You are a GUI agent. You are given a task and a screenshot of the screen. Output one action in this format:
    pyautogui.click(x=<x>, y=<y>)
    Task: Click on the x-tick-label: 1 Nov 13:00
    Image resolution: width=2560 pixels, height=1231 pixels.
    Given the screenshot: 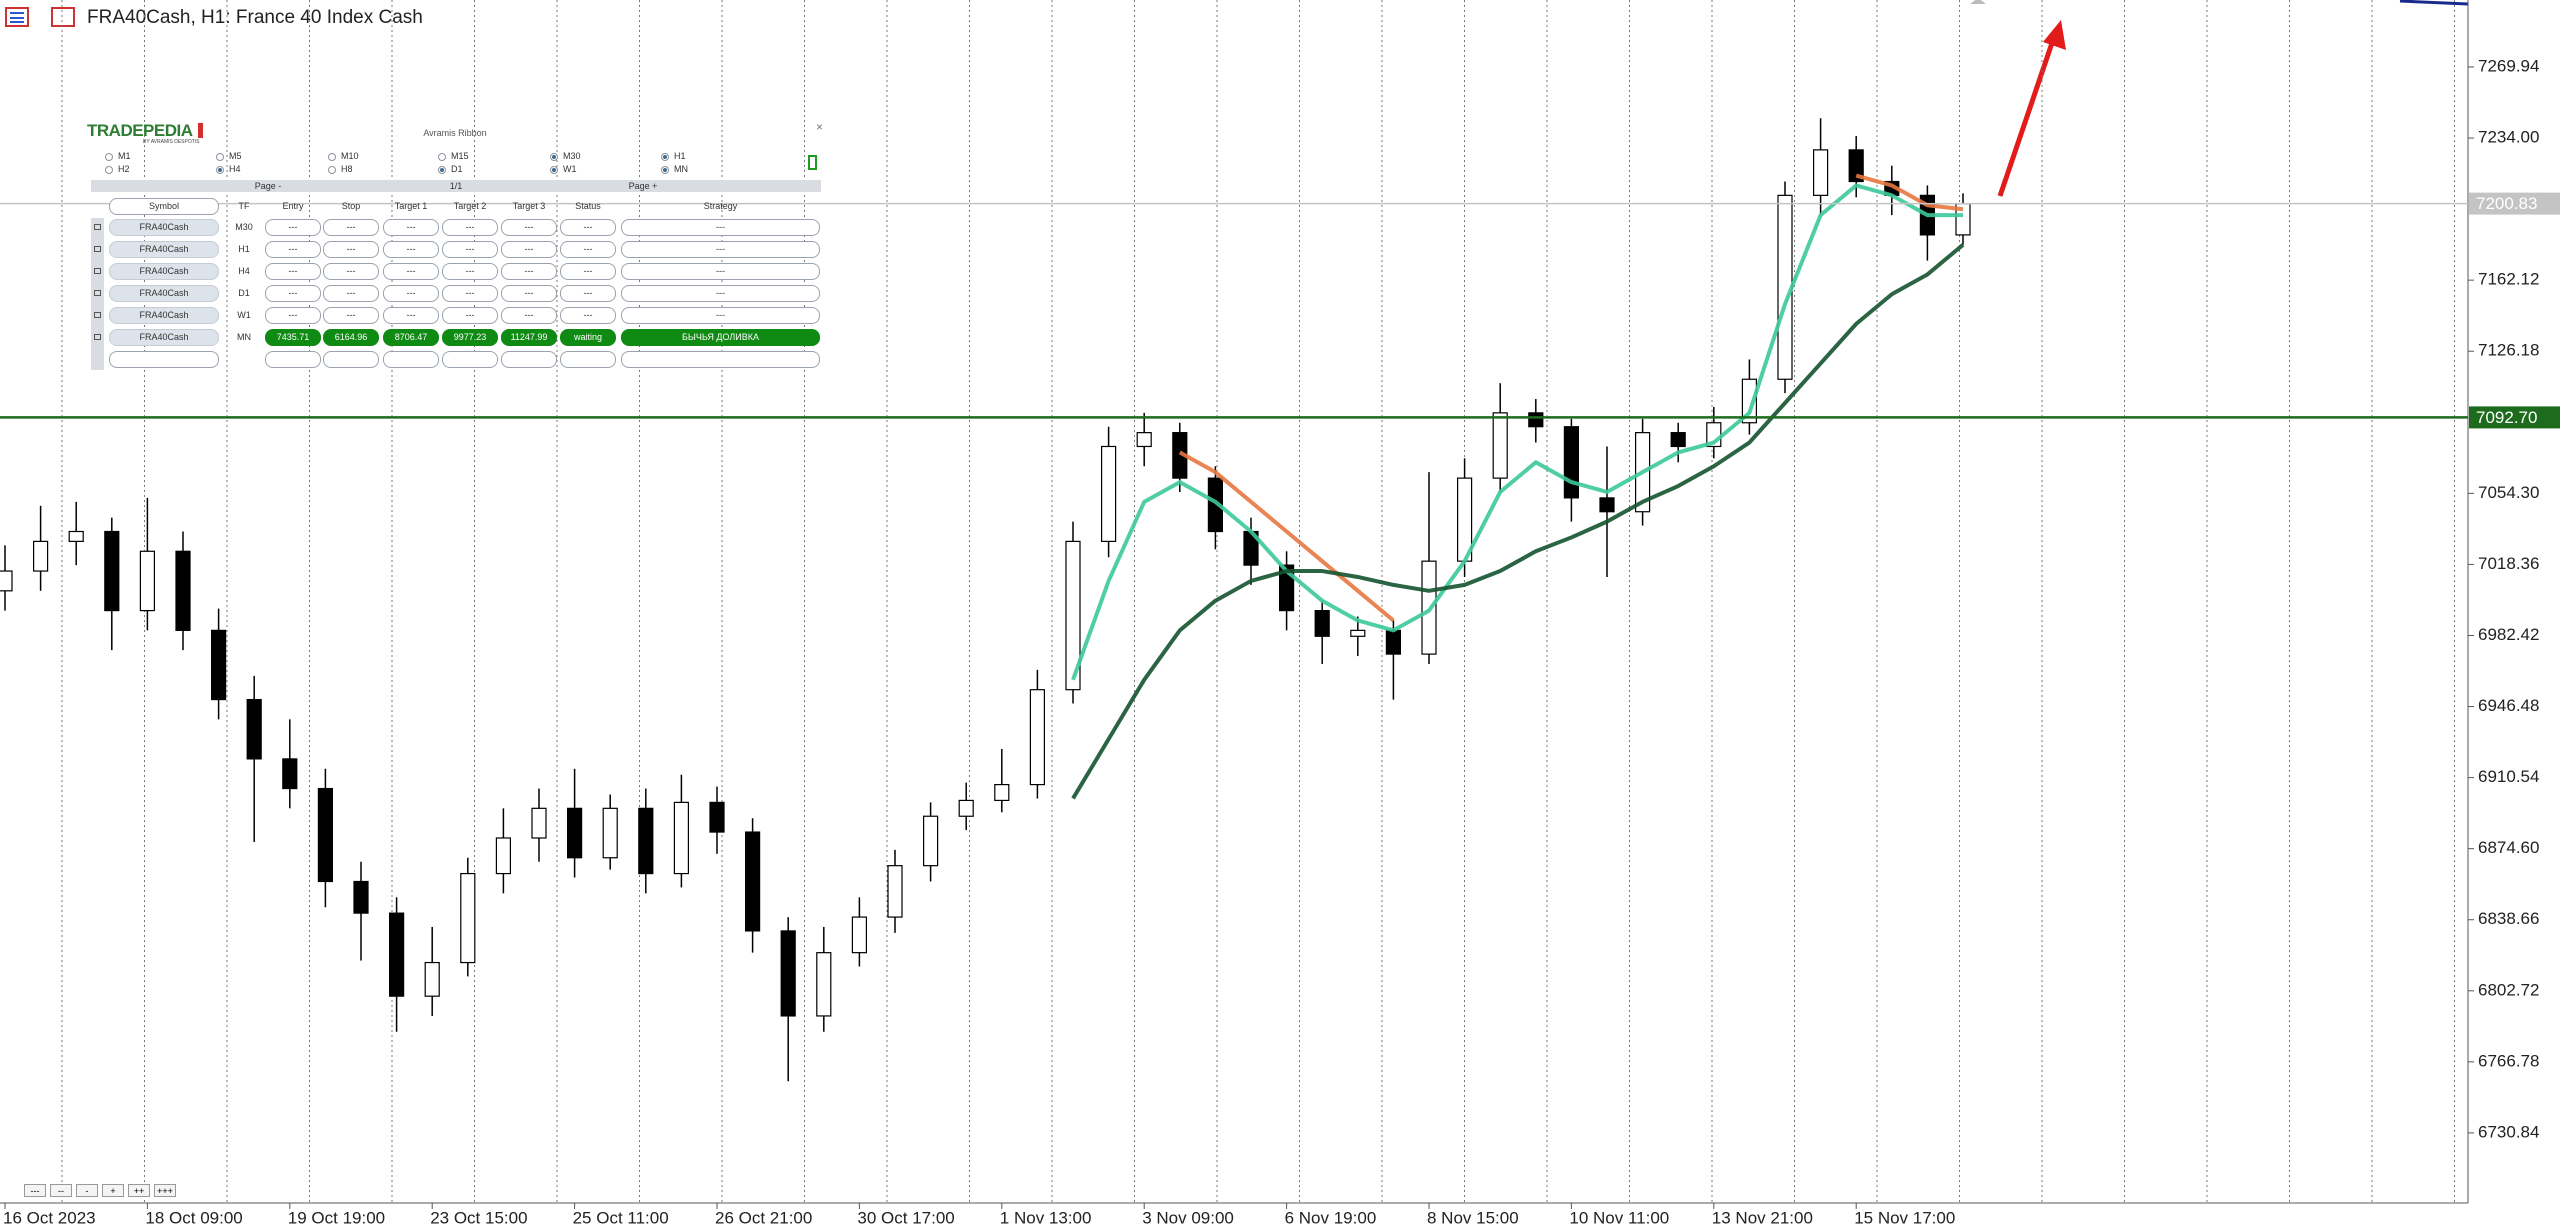 What is the action you would take?
    pyautogui.click(x=1046, y=1217)
    